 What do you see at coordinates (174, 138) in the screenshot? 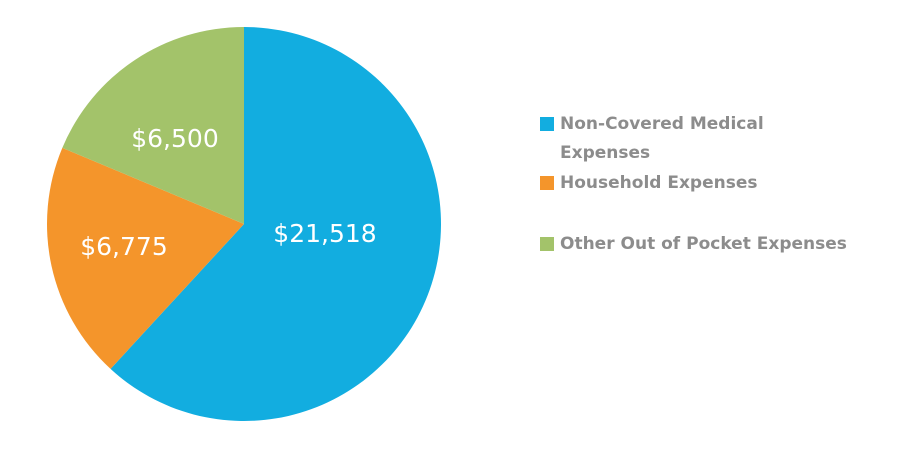
I see `slice-label-other-out-of-pocket-expenses: $6,500` at bounding box center [174, 138].